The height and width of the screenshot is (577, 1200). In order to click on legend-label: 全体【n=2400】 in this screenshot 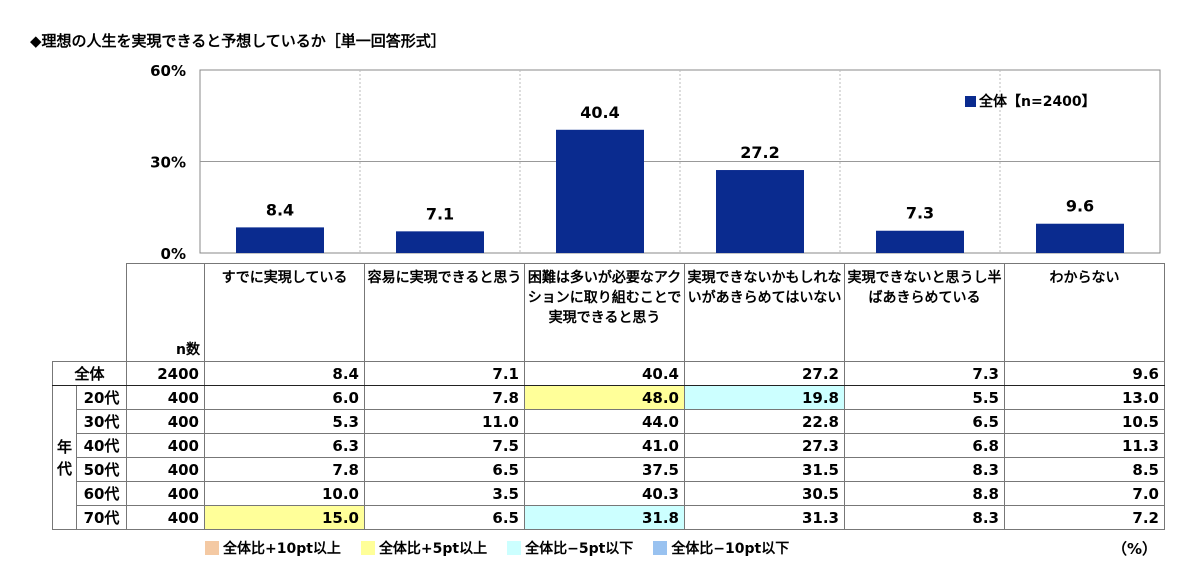, I will do `click(1037, 101)`.